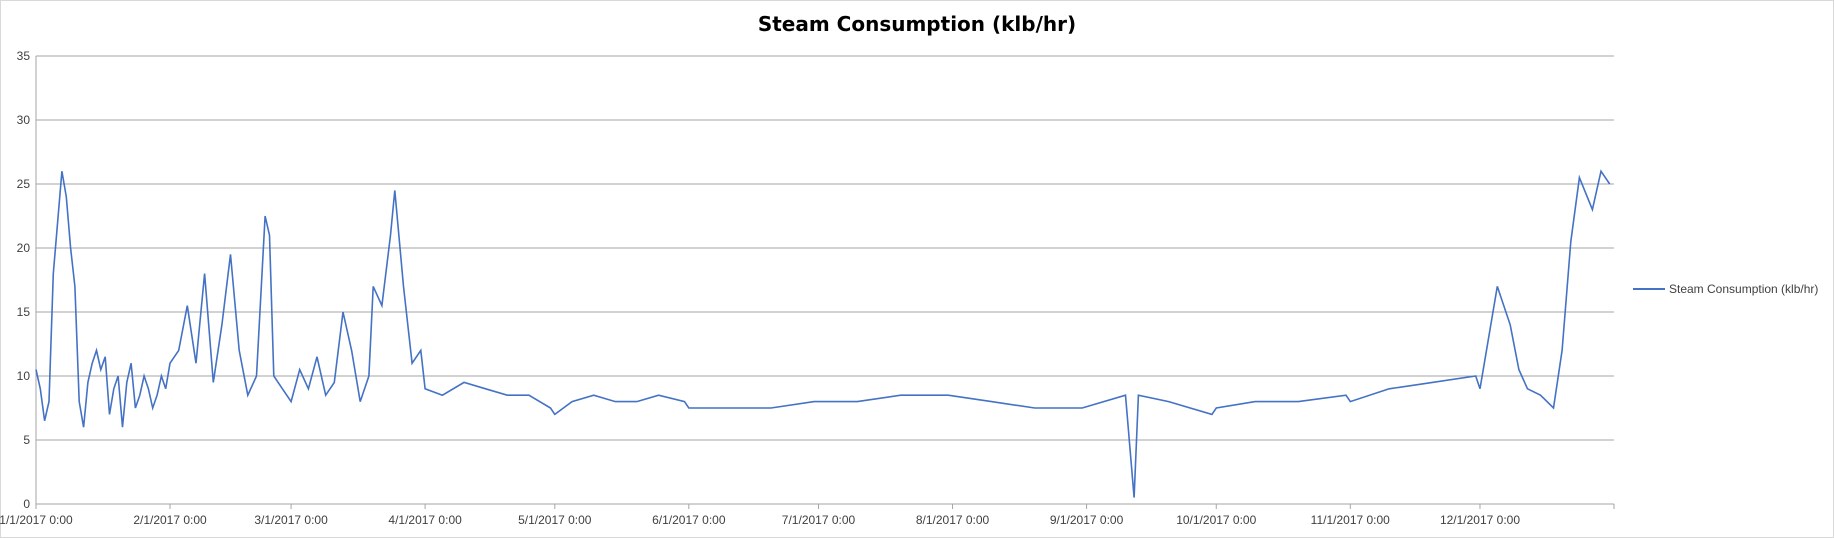  I want to click on chart-title: Steam Consumption (klb/hr), so click(917, 24).